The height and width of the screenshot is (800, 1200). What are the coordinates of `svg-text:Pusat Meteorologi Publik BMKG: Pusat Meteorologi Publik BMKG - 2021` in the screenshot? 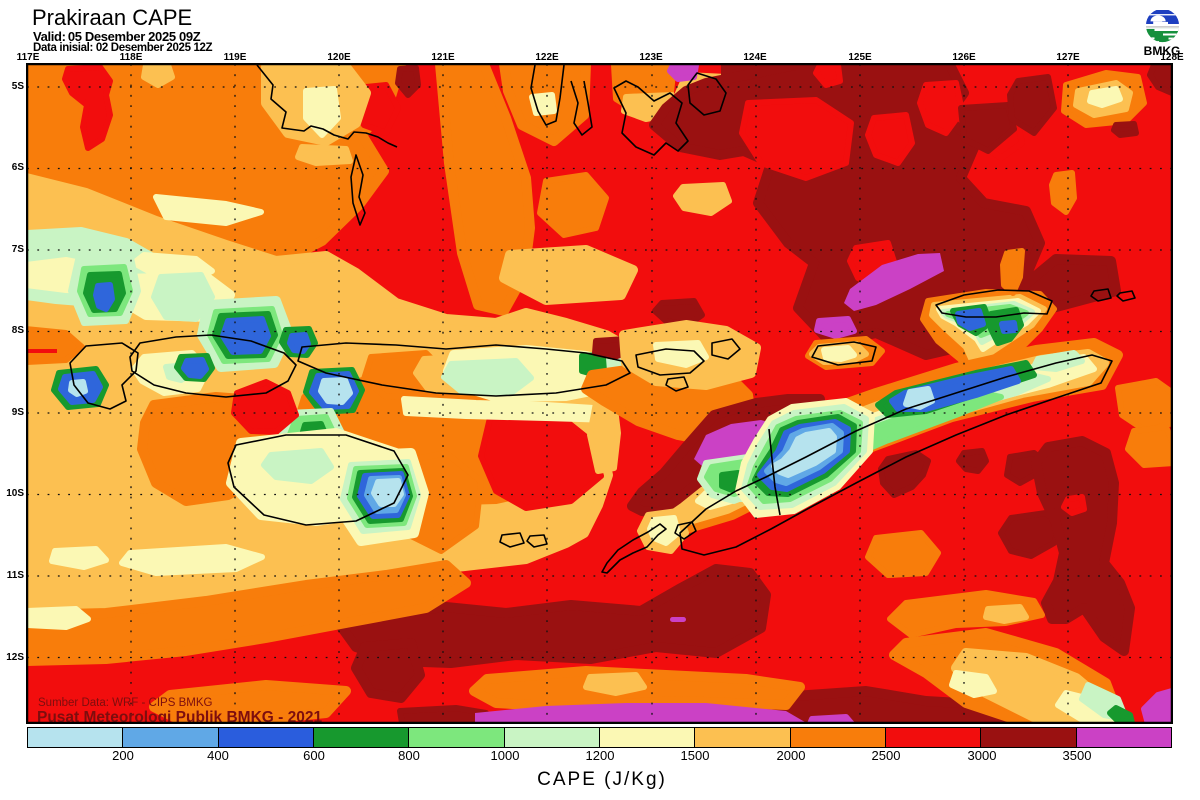 It's located at (179, 716).